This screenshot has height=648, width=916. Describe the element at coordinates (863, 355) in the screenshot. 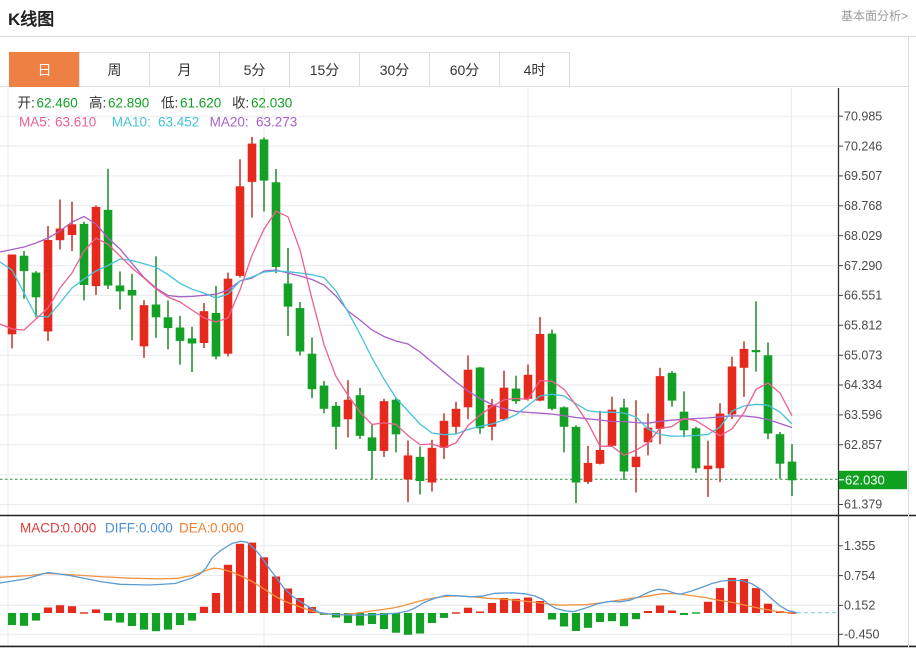

I see `svg-text: 65.073` at that location.